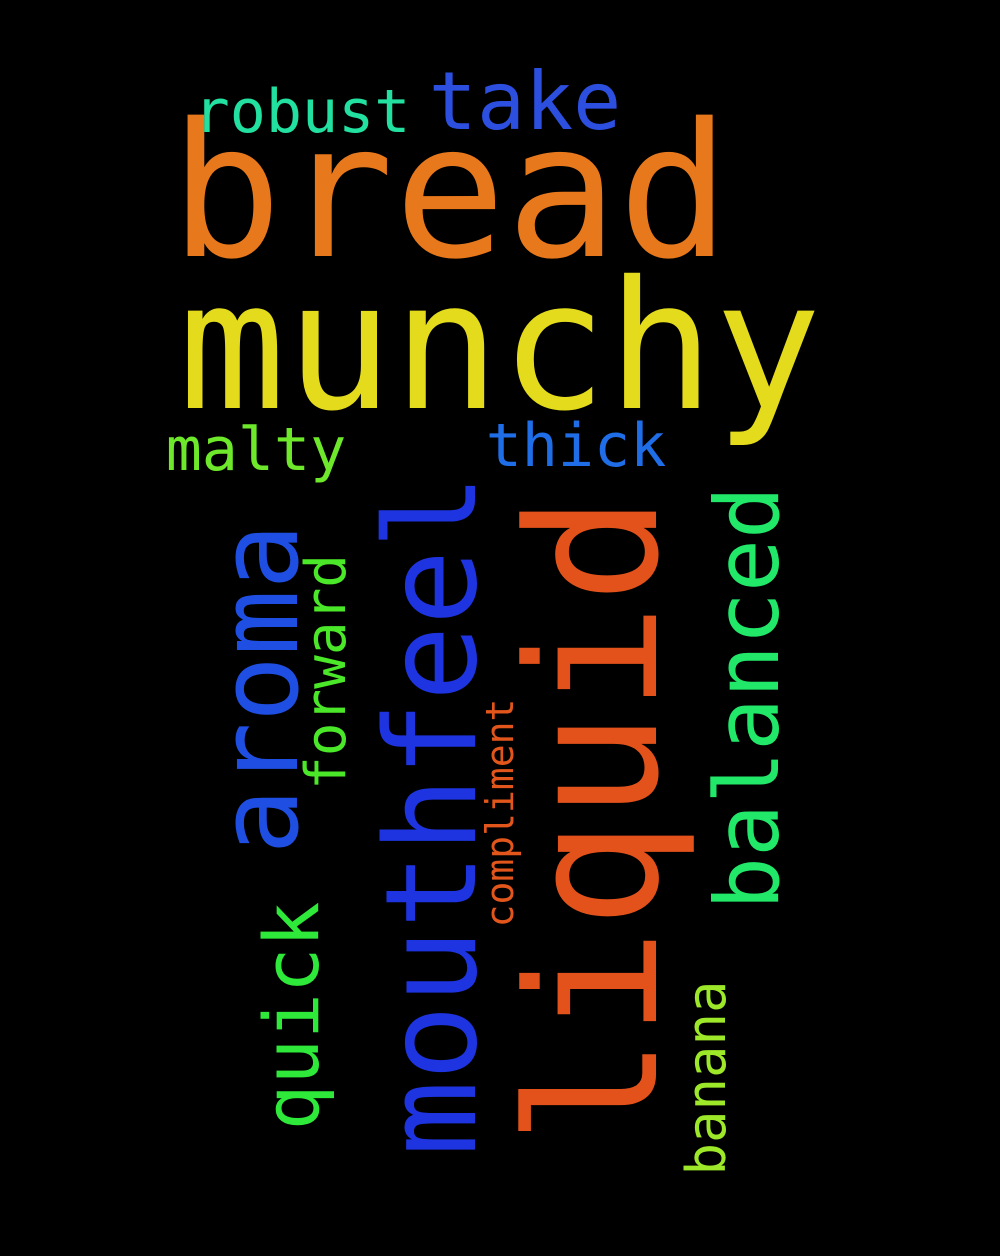  I want to click on word-quick: quick, so click(291, 1016).